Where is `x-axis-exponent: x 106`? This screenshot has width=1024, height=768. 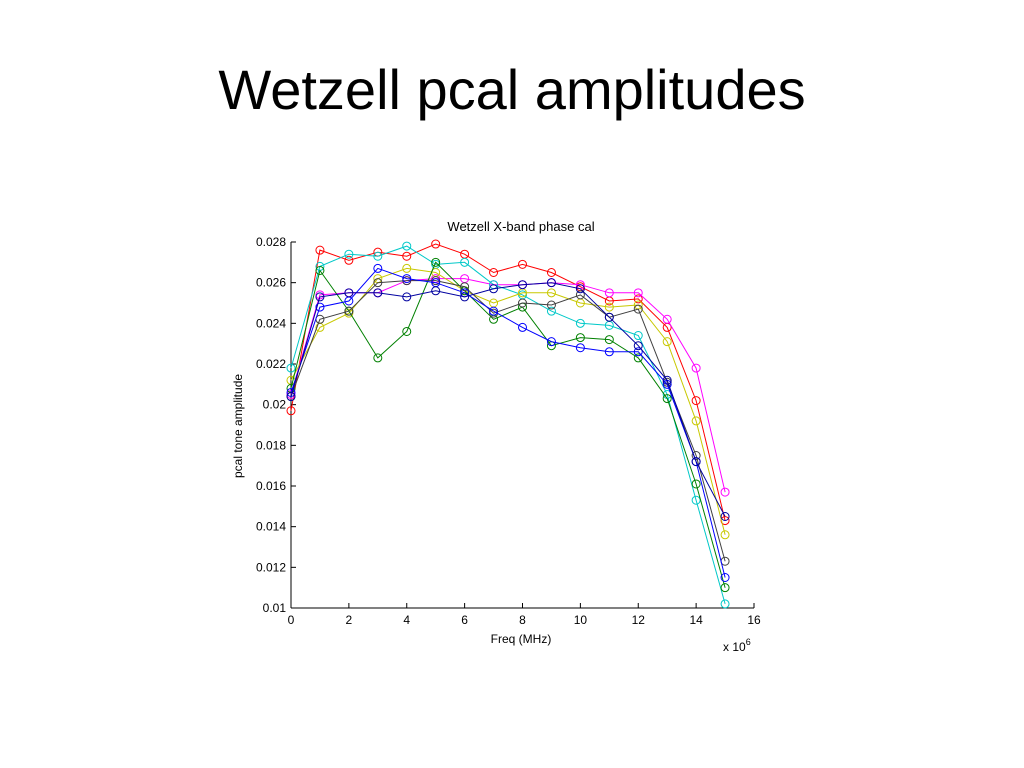 x-axis-exponent: x 106 is located at coordinates (737, 645).